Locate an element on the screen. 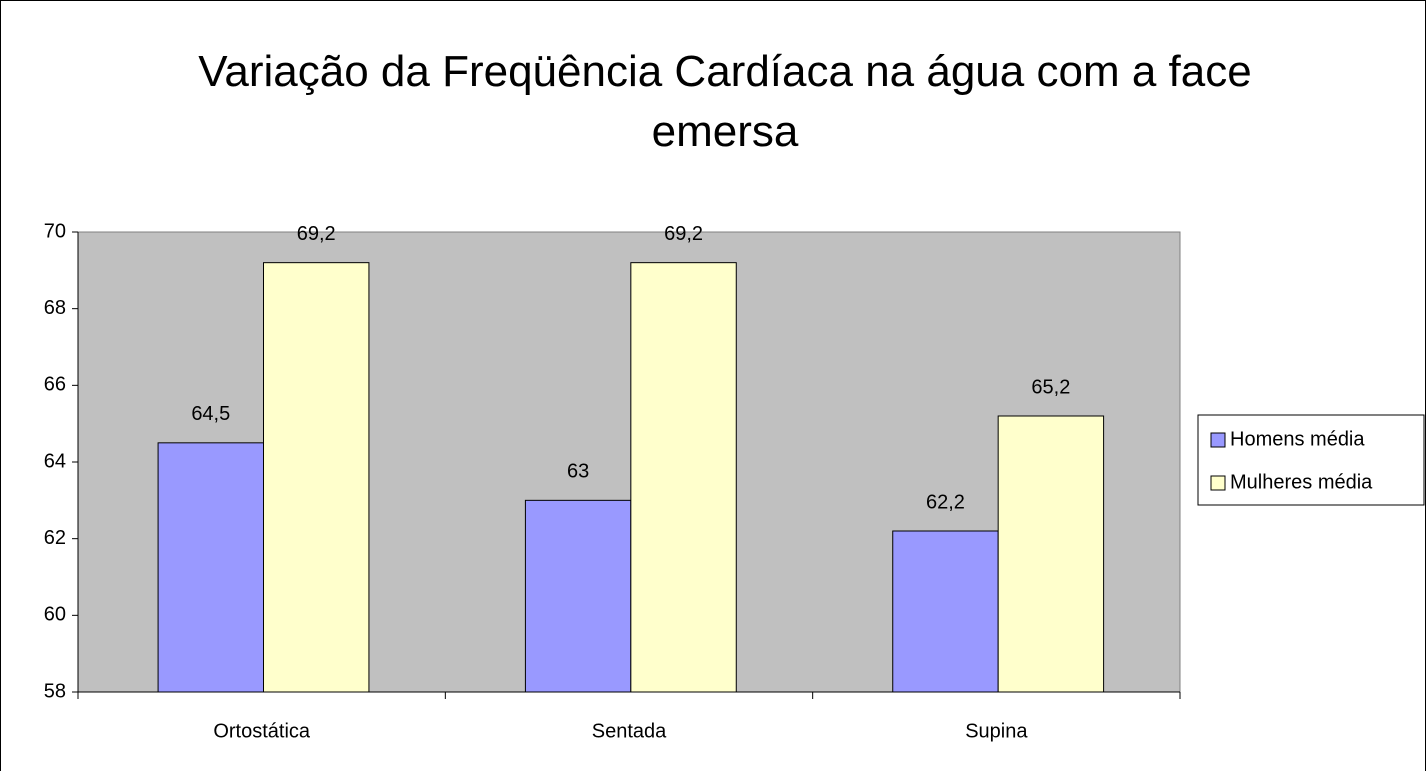  y-tick-label: 58 is located at coordinates (55, 691).